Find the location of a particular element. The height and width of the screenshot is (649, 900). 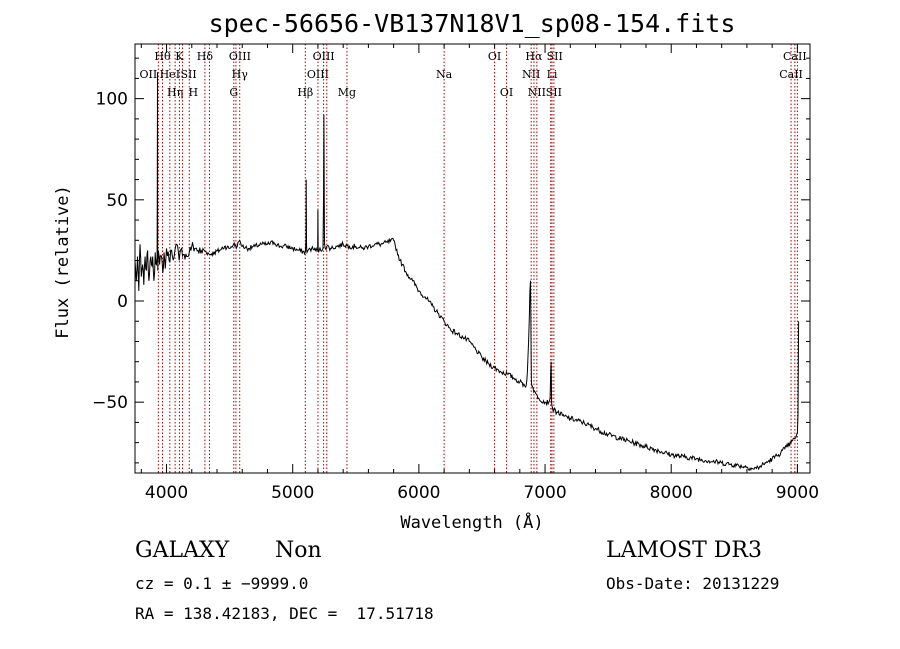

line-label-5: K is located at coordinates (179, 56).